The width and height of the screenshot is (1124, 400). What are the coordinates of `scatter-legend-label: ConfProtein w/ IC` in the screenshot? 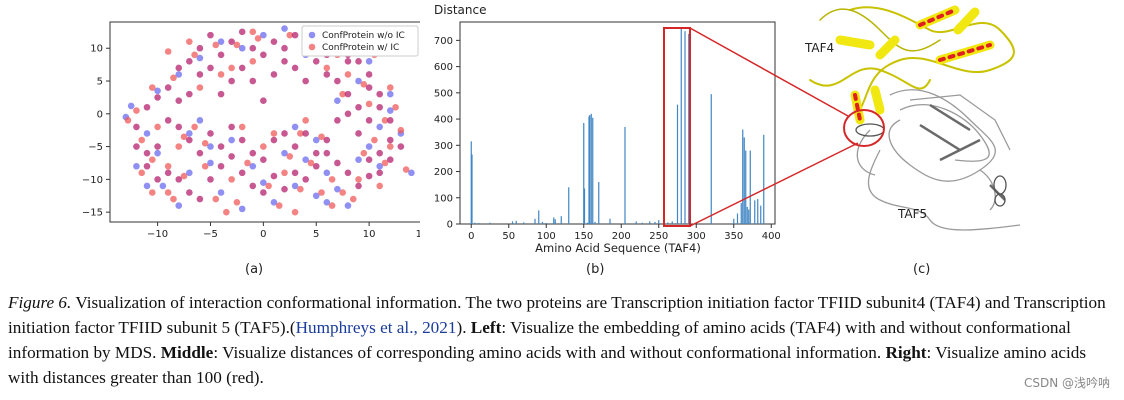 It's located at (360, 48).